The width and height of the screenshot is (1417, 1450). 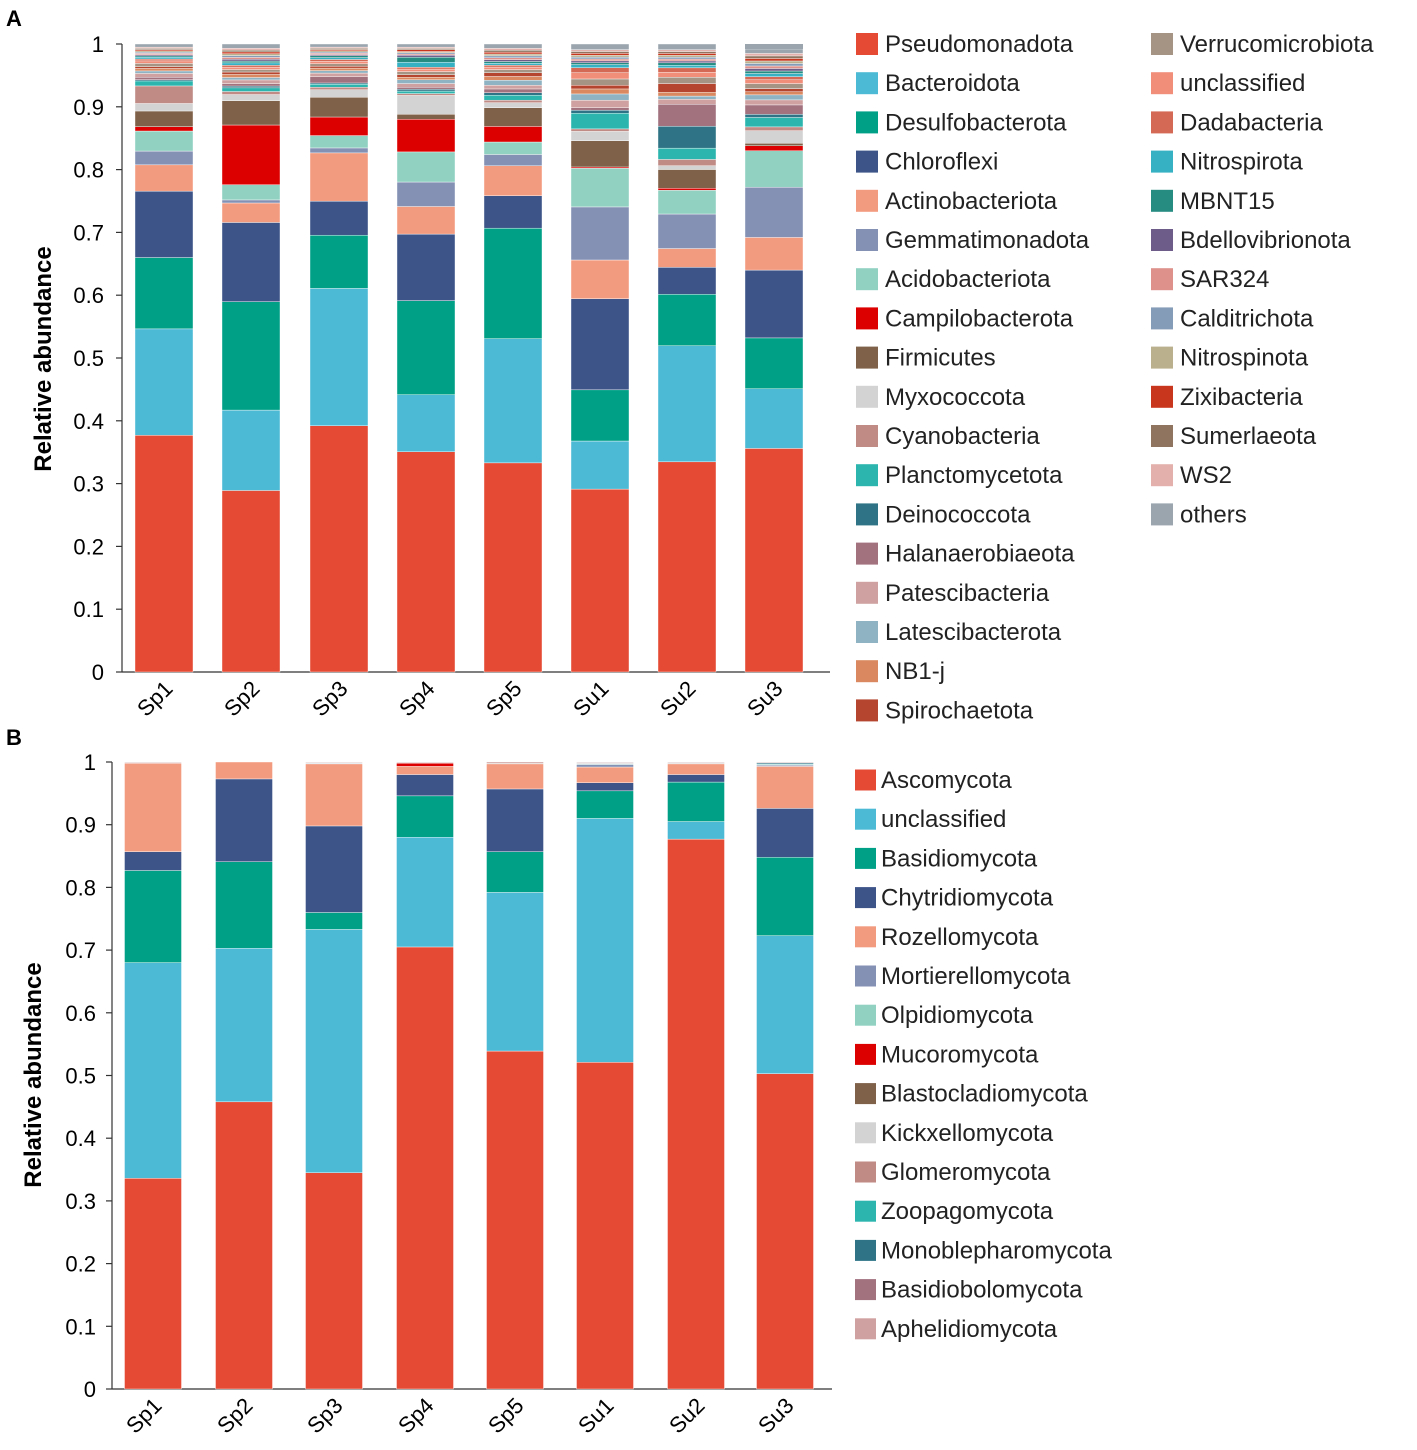 What do you see at coordinates (971, 201) in the screenshot?
I see `legend-label: Actinobacteriota` at bounding box center [971, 201].